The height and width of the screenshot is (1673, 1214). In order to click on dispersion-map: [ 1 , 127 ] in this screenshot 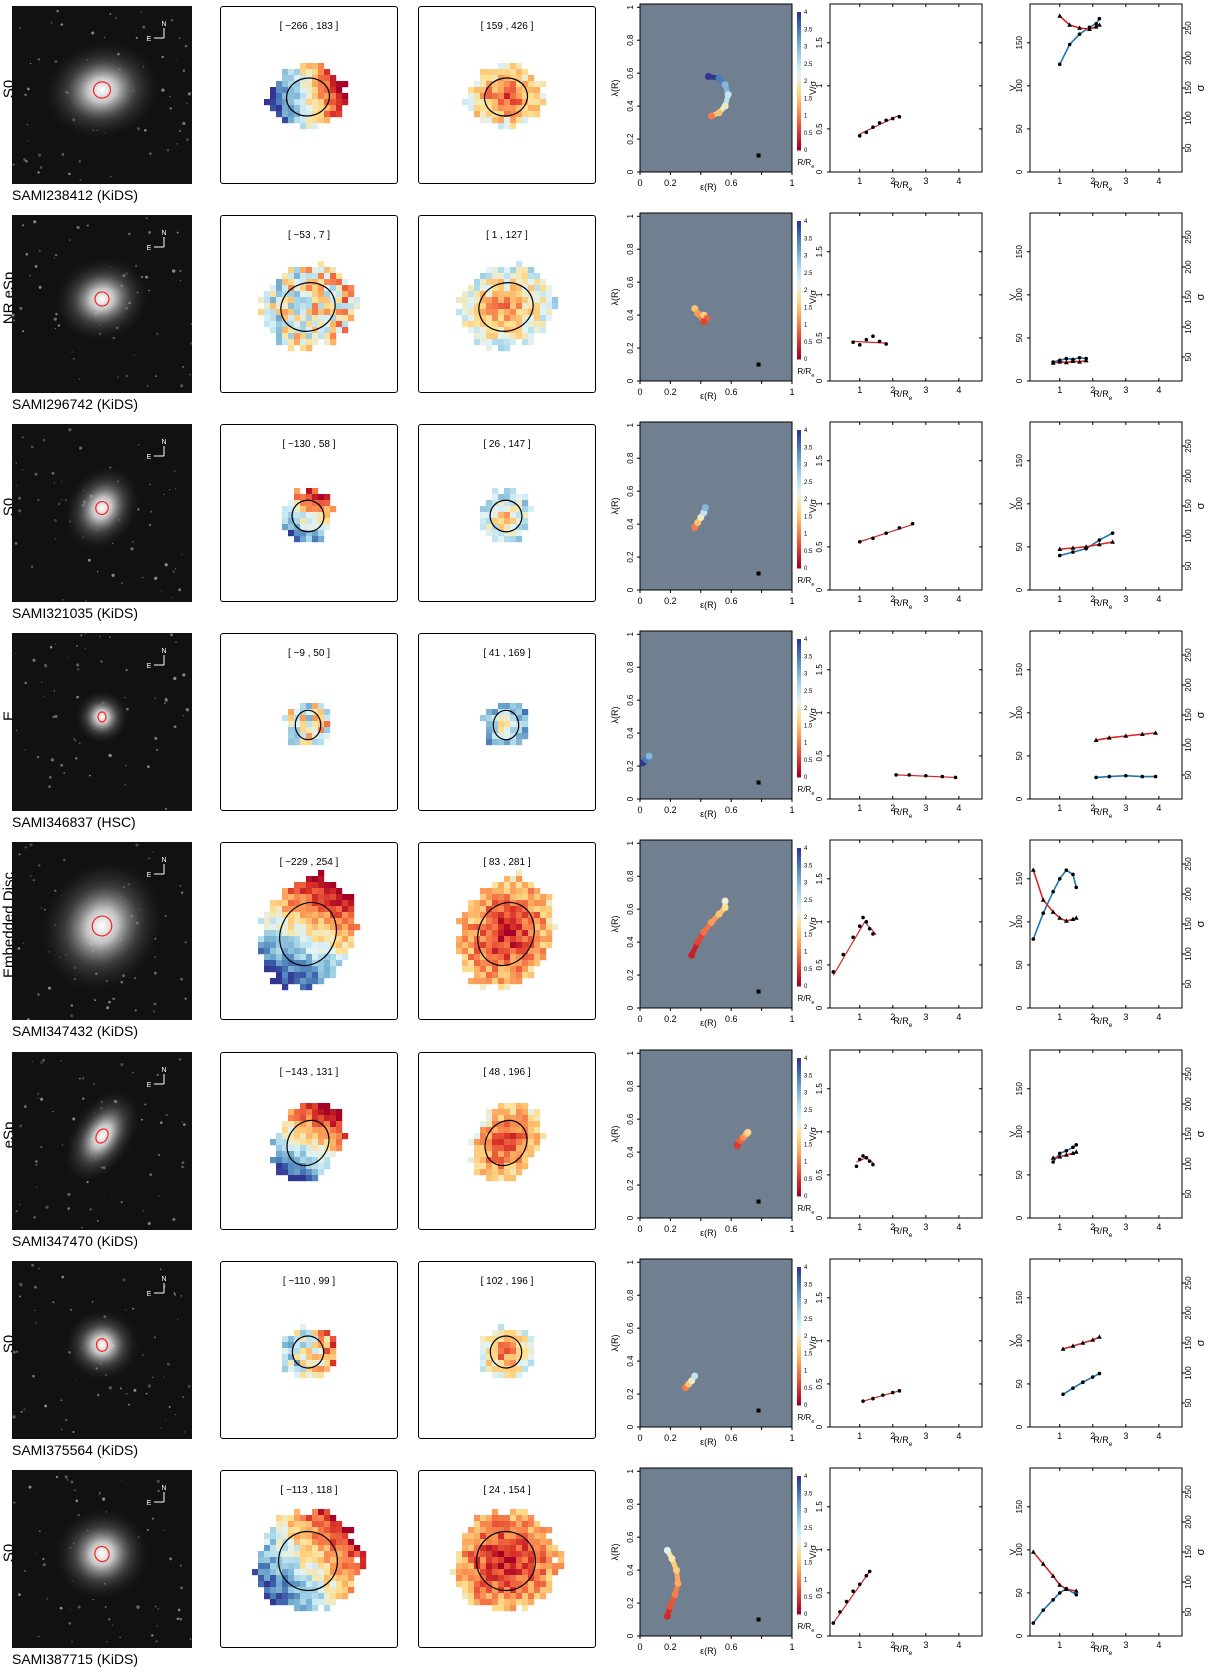, I will do `click(507, 304)`.